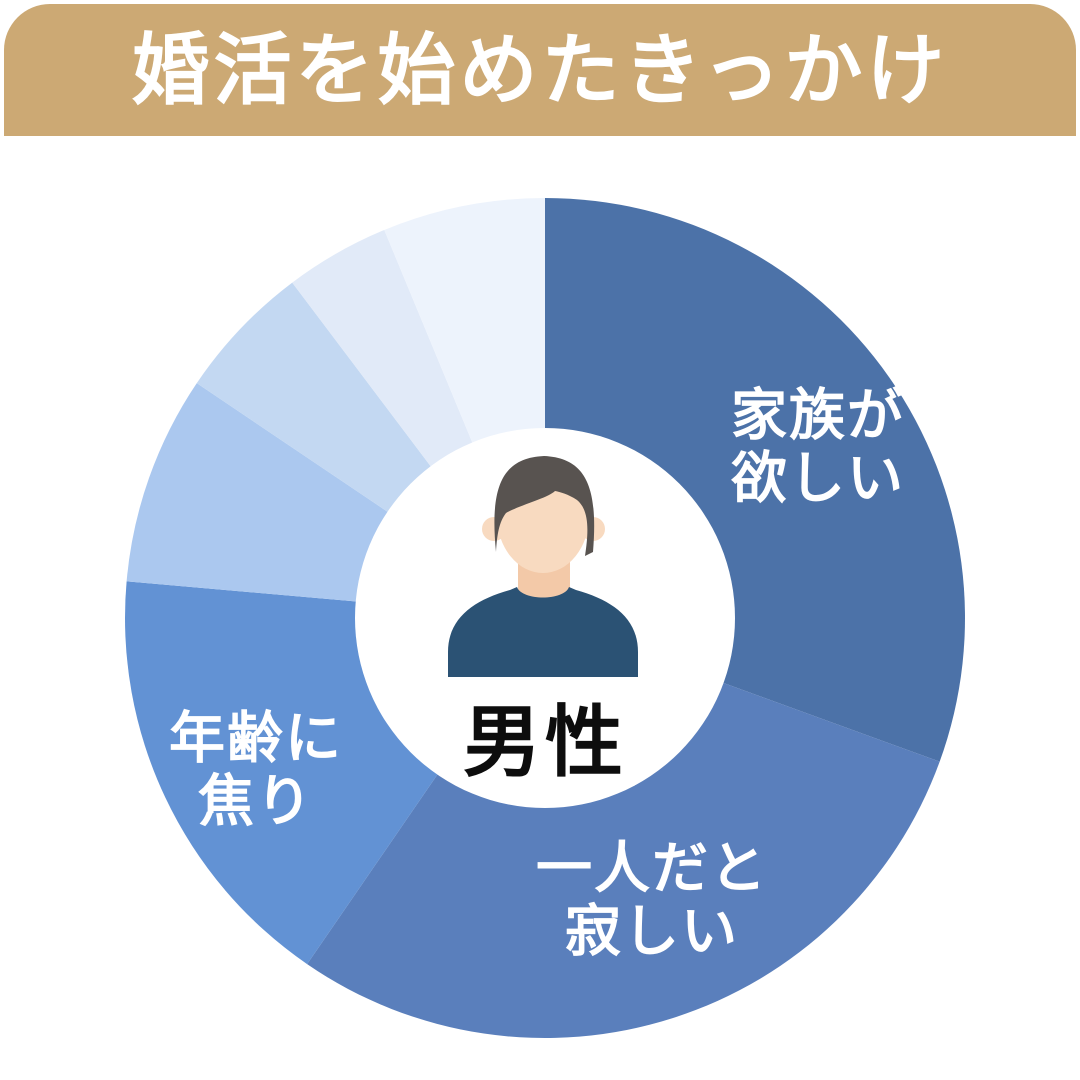  Describe the element at coordinates (256, 769) in the screenshot. I see `segment-label-age: 年齢に 焦り` at that location.